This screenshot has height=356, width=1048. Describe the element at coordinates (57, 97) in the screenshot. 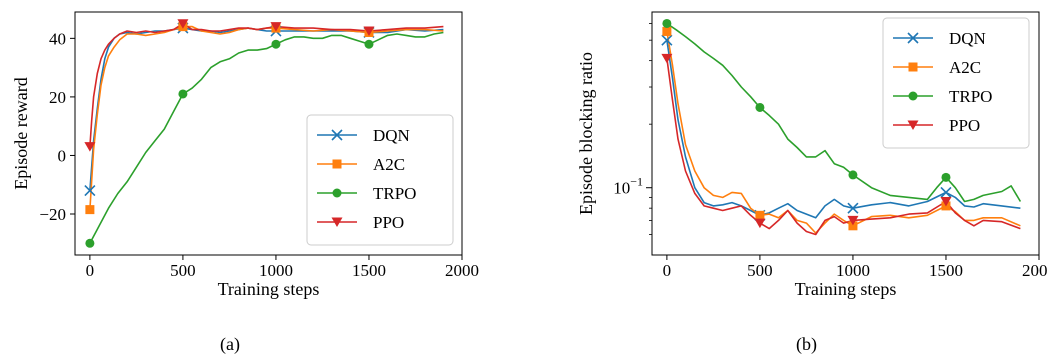

I see `y-tick-label: 20` at that location.